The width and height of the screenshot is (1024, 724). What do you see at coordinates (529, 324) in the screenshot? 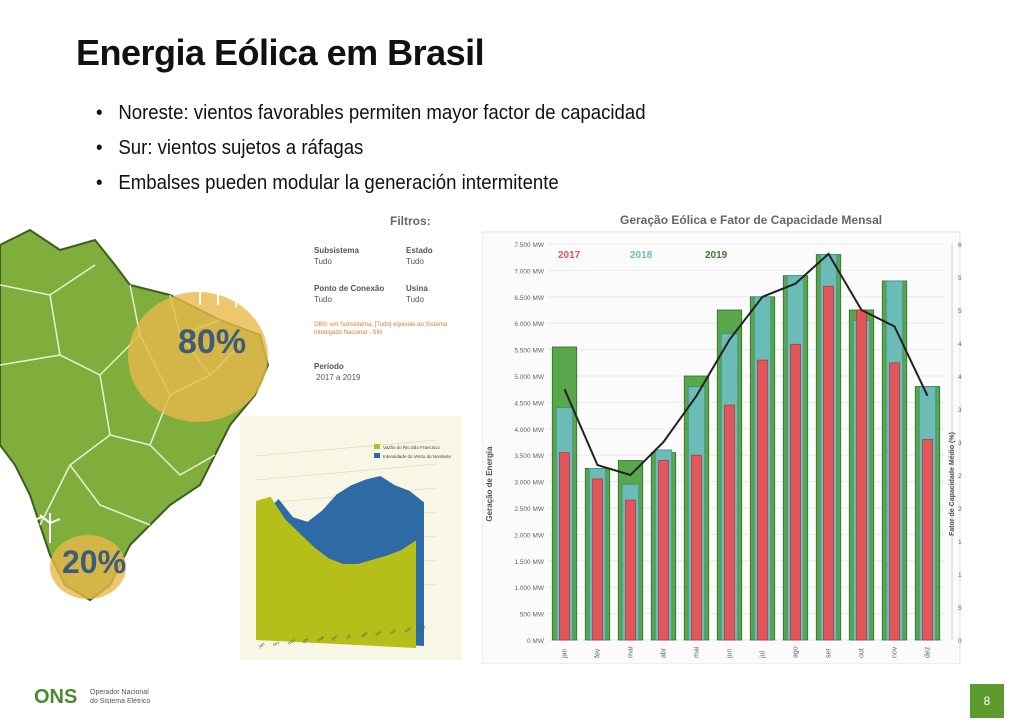
I see `y-tick-label: 6.000 MW` at bounding box center [529, 324].